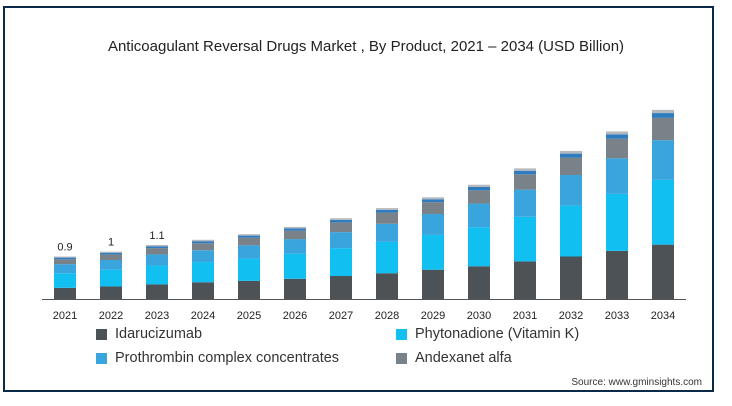 Image resolution: width=732 pixels, height=406 pixels. I want to click on bar-segment-2027-s2, so click(341, 240).